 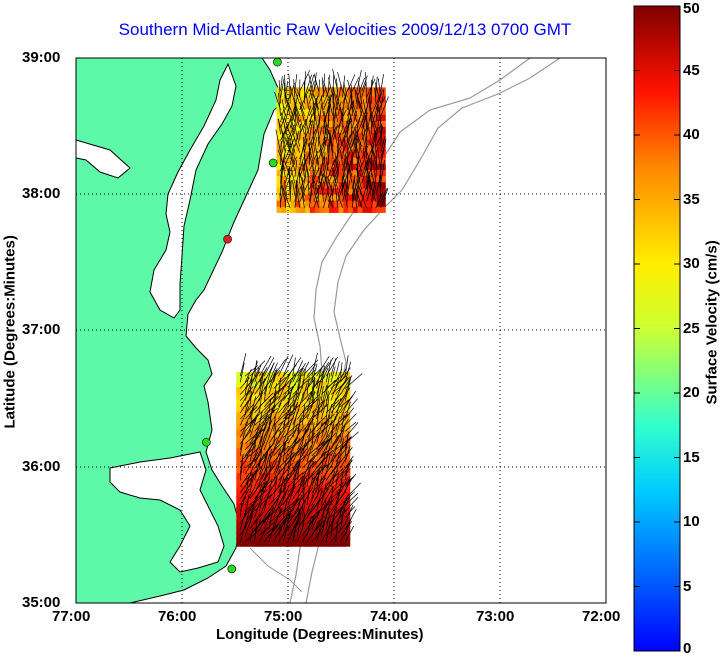 What do you see at coordinates (41, 57) in the screenshot?
I see `y-tick-label: 39:00` at bounding box center [41, 57].